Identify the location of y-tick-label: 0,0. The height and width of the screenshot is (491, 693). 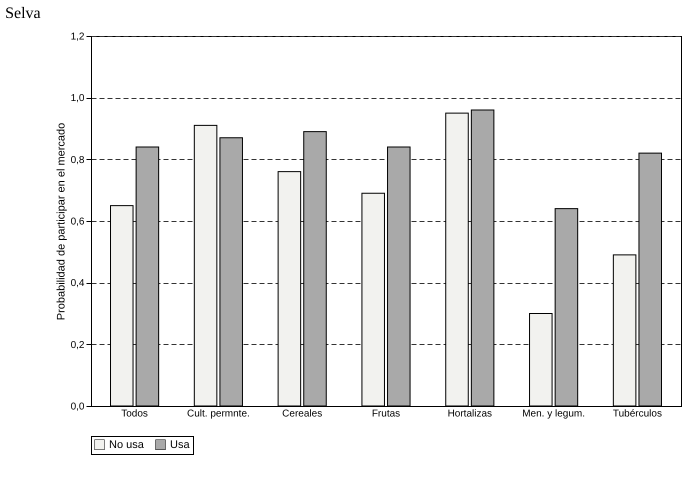
(77, 407).